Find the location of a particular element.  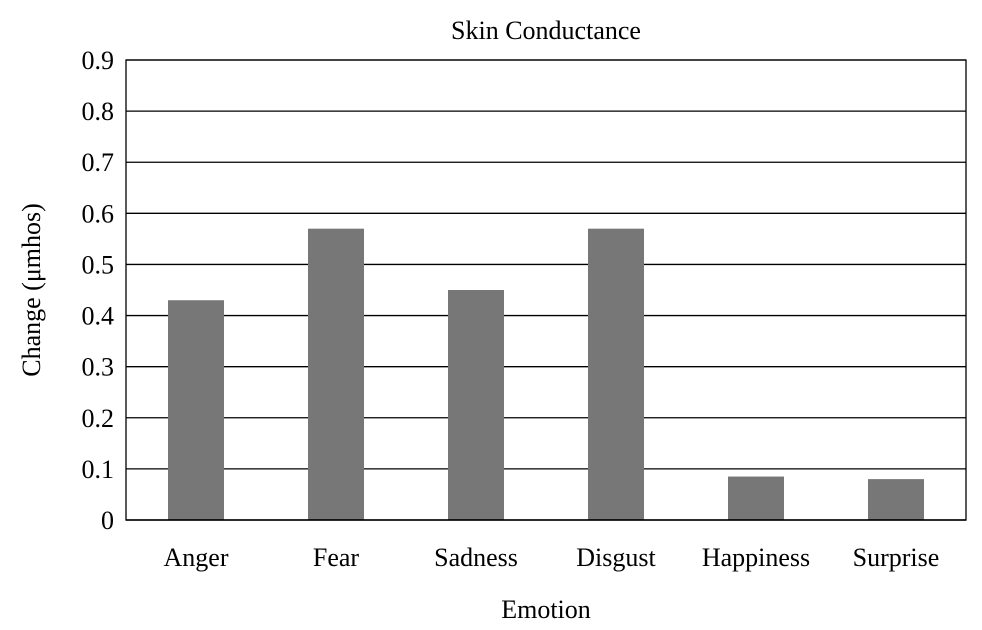

y-tick-label: 0.8 is located at coordinates (98, 111).